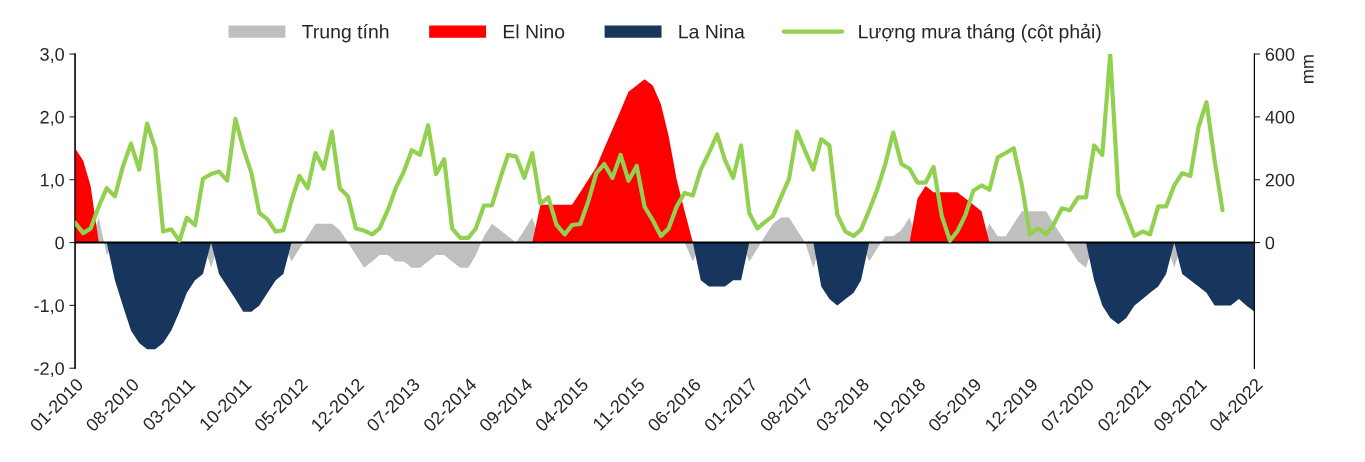 This screenshot has width=1365, height=462. What do you see at coordinates (52, 55) in the screenshot?
I see `y-tick-label: 3,0` at bounding box center [52, 55].